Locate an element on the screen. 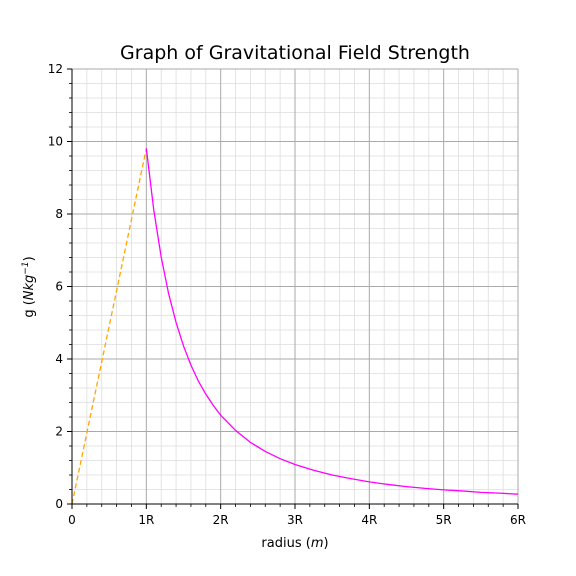 The image size is (576, 576). y-tick-label: 4 is located at coordinates (59, 359).